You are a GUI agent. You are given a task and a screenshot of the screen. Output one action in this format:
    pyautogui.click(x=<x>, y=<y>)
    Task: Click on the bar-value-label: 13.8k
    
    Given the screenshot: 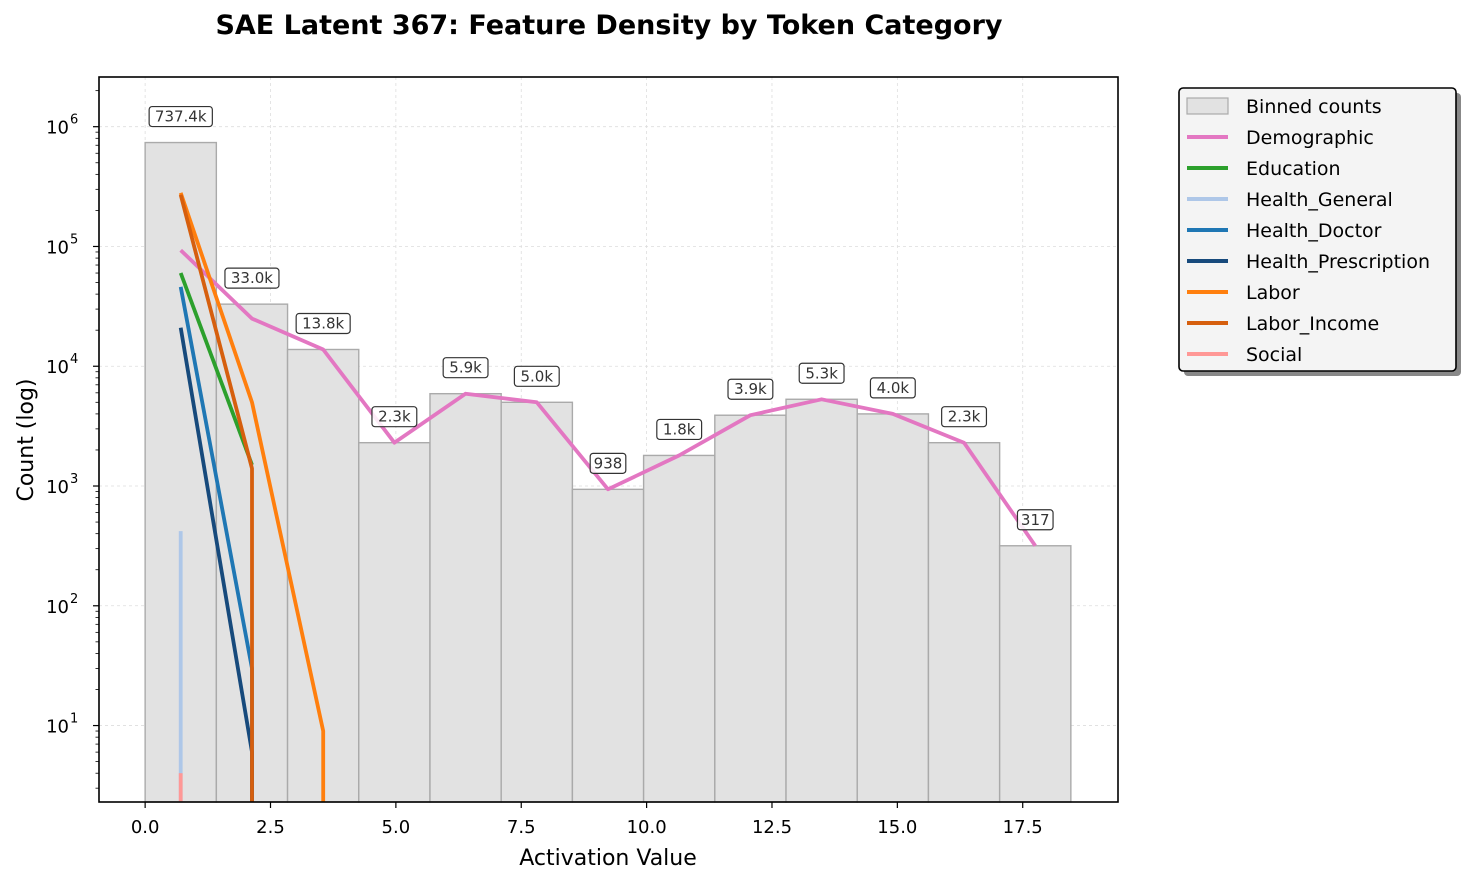 What is the action you would take?
    pyautogui.click(x=323, y=323)
    